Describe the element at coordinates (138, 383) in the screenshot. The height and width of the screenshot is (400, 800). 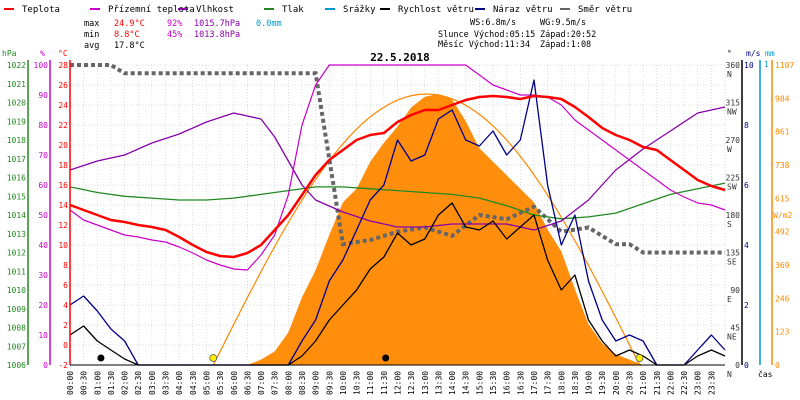
I see `tick-label-time: 02:30` at that location.